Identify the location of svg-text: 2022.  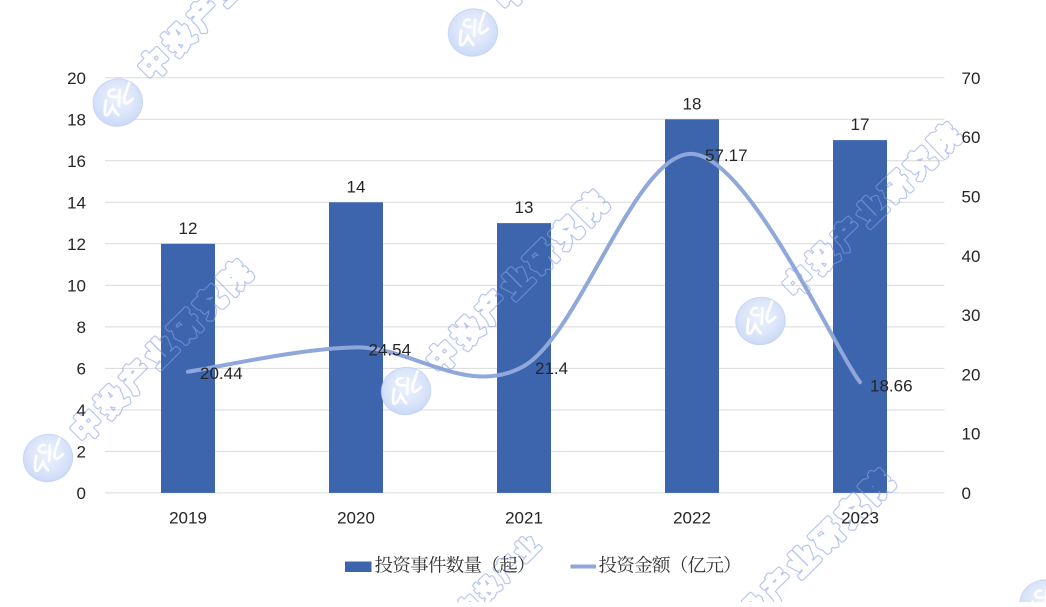
(692, 518).